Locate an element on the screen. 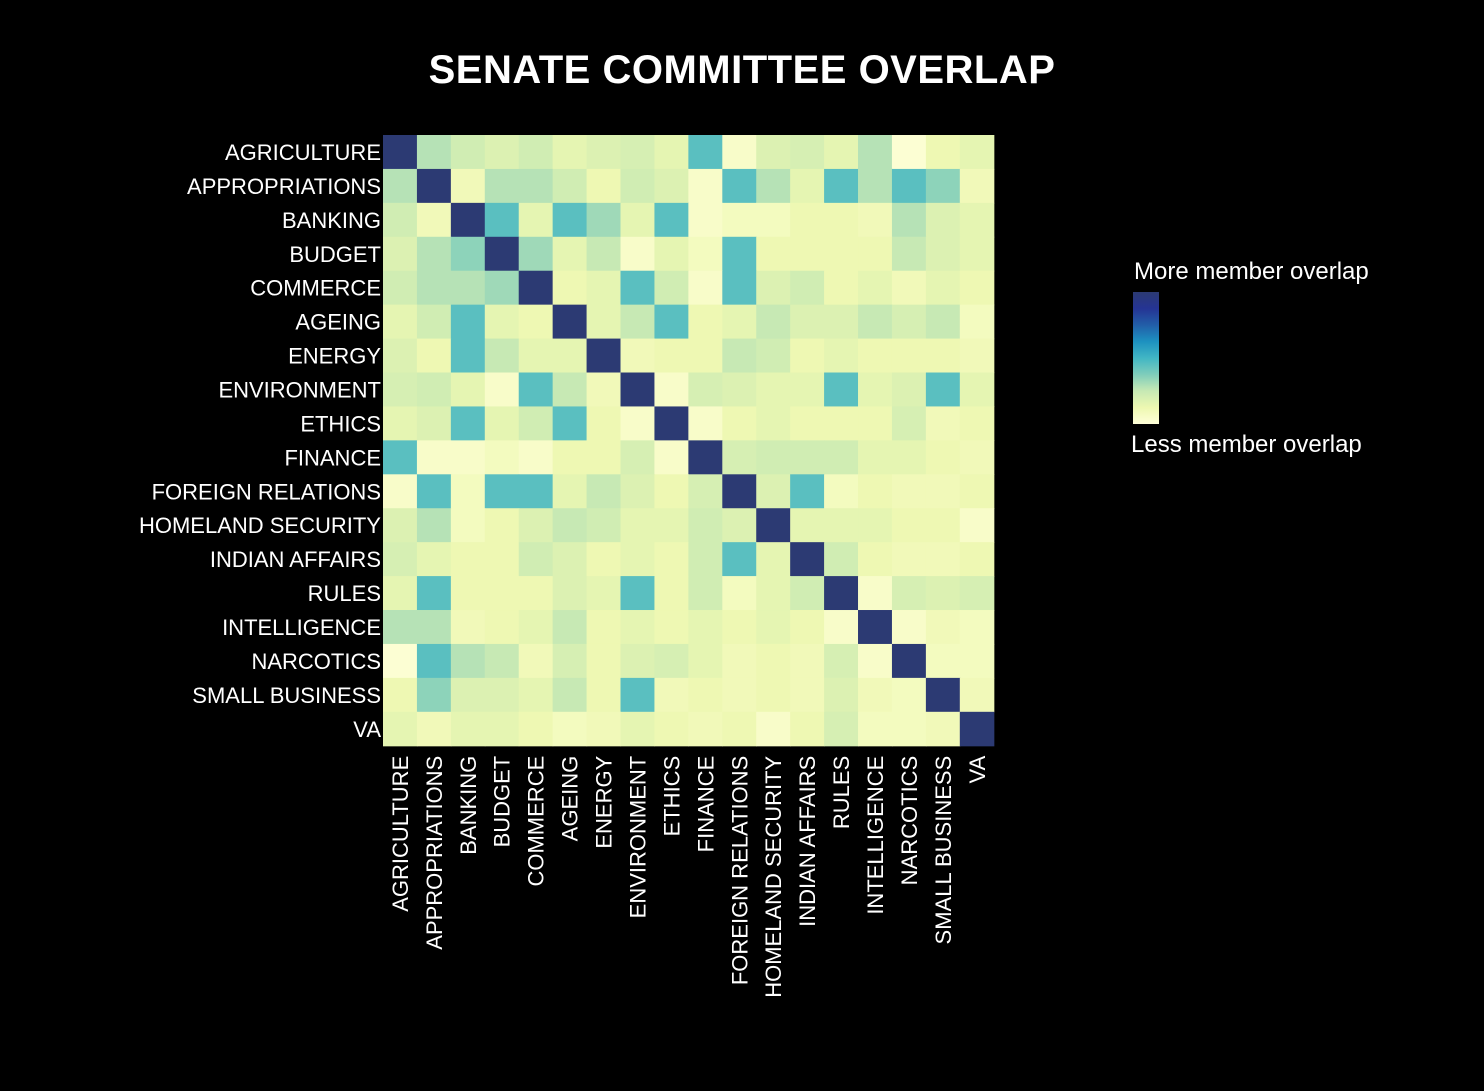  row-label: VA is located at coordinates (367, 729).